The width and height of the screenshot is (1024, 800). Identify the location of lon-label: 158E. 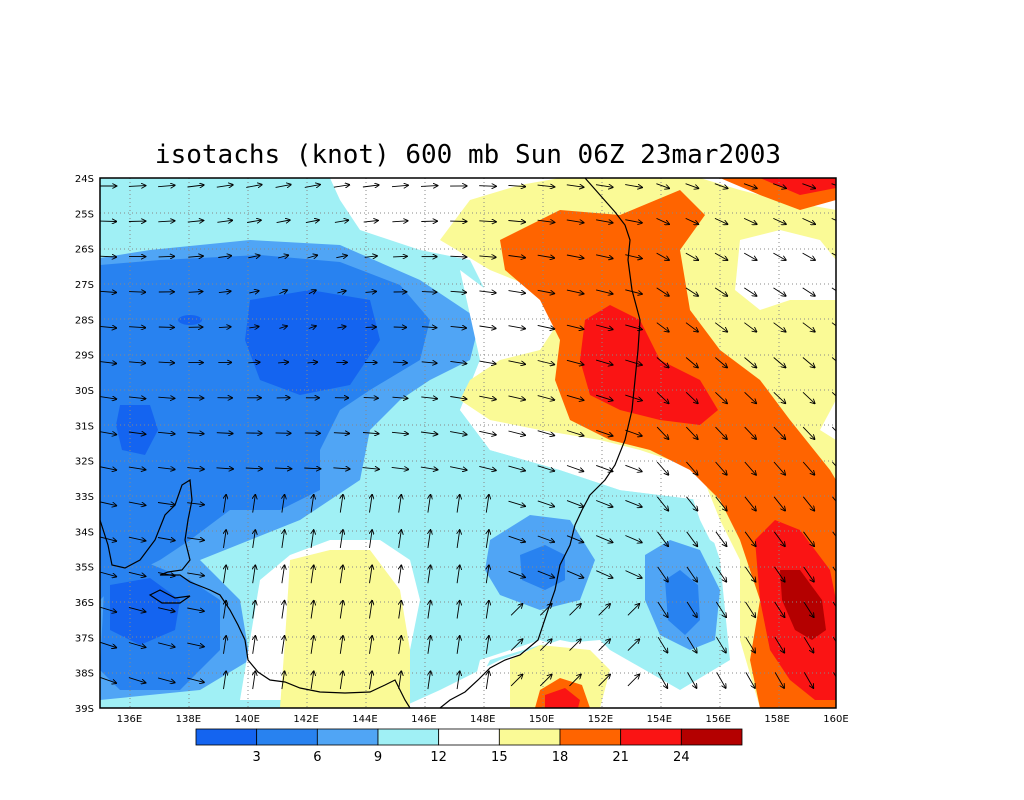
(776, 719).